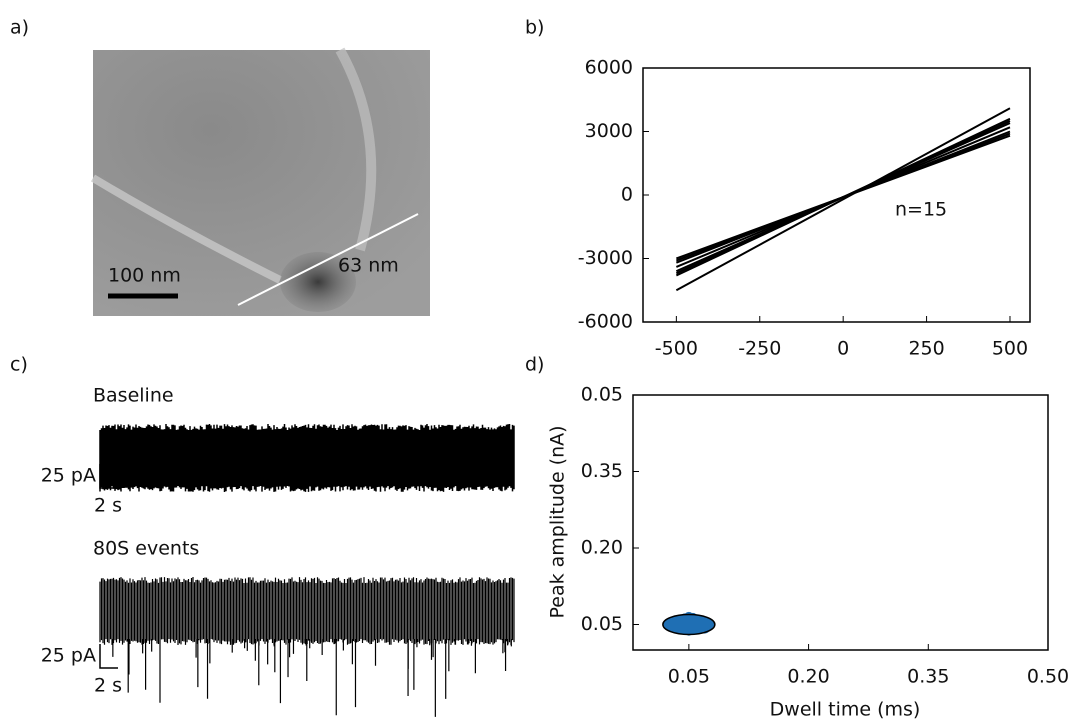 The height and width of the screenshot is (722, 1077). I want to click on x-tick-label: 0.20, so click(808, 677).